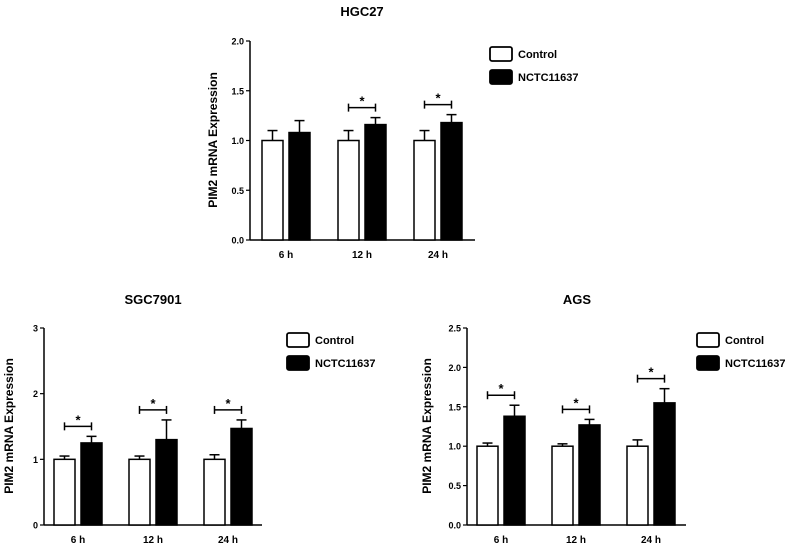 The width and height of the screenshot is (791, 550). I want to click on y-tick-label: 3, so click(35, 329).